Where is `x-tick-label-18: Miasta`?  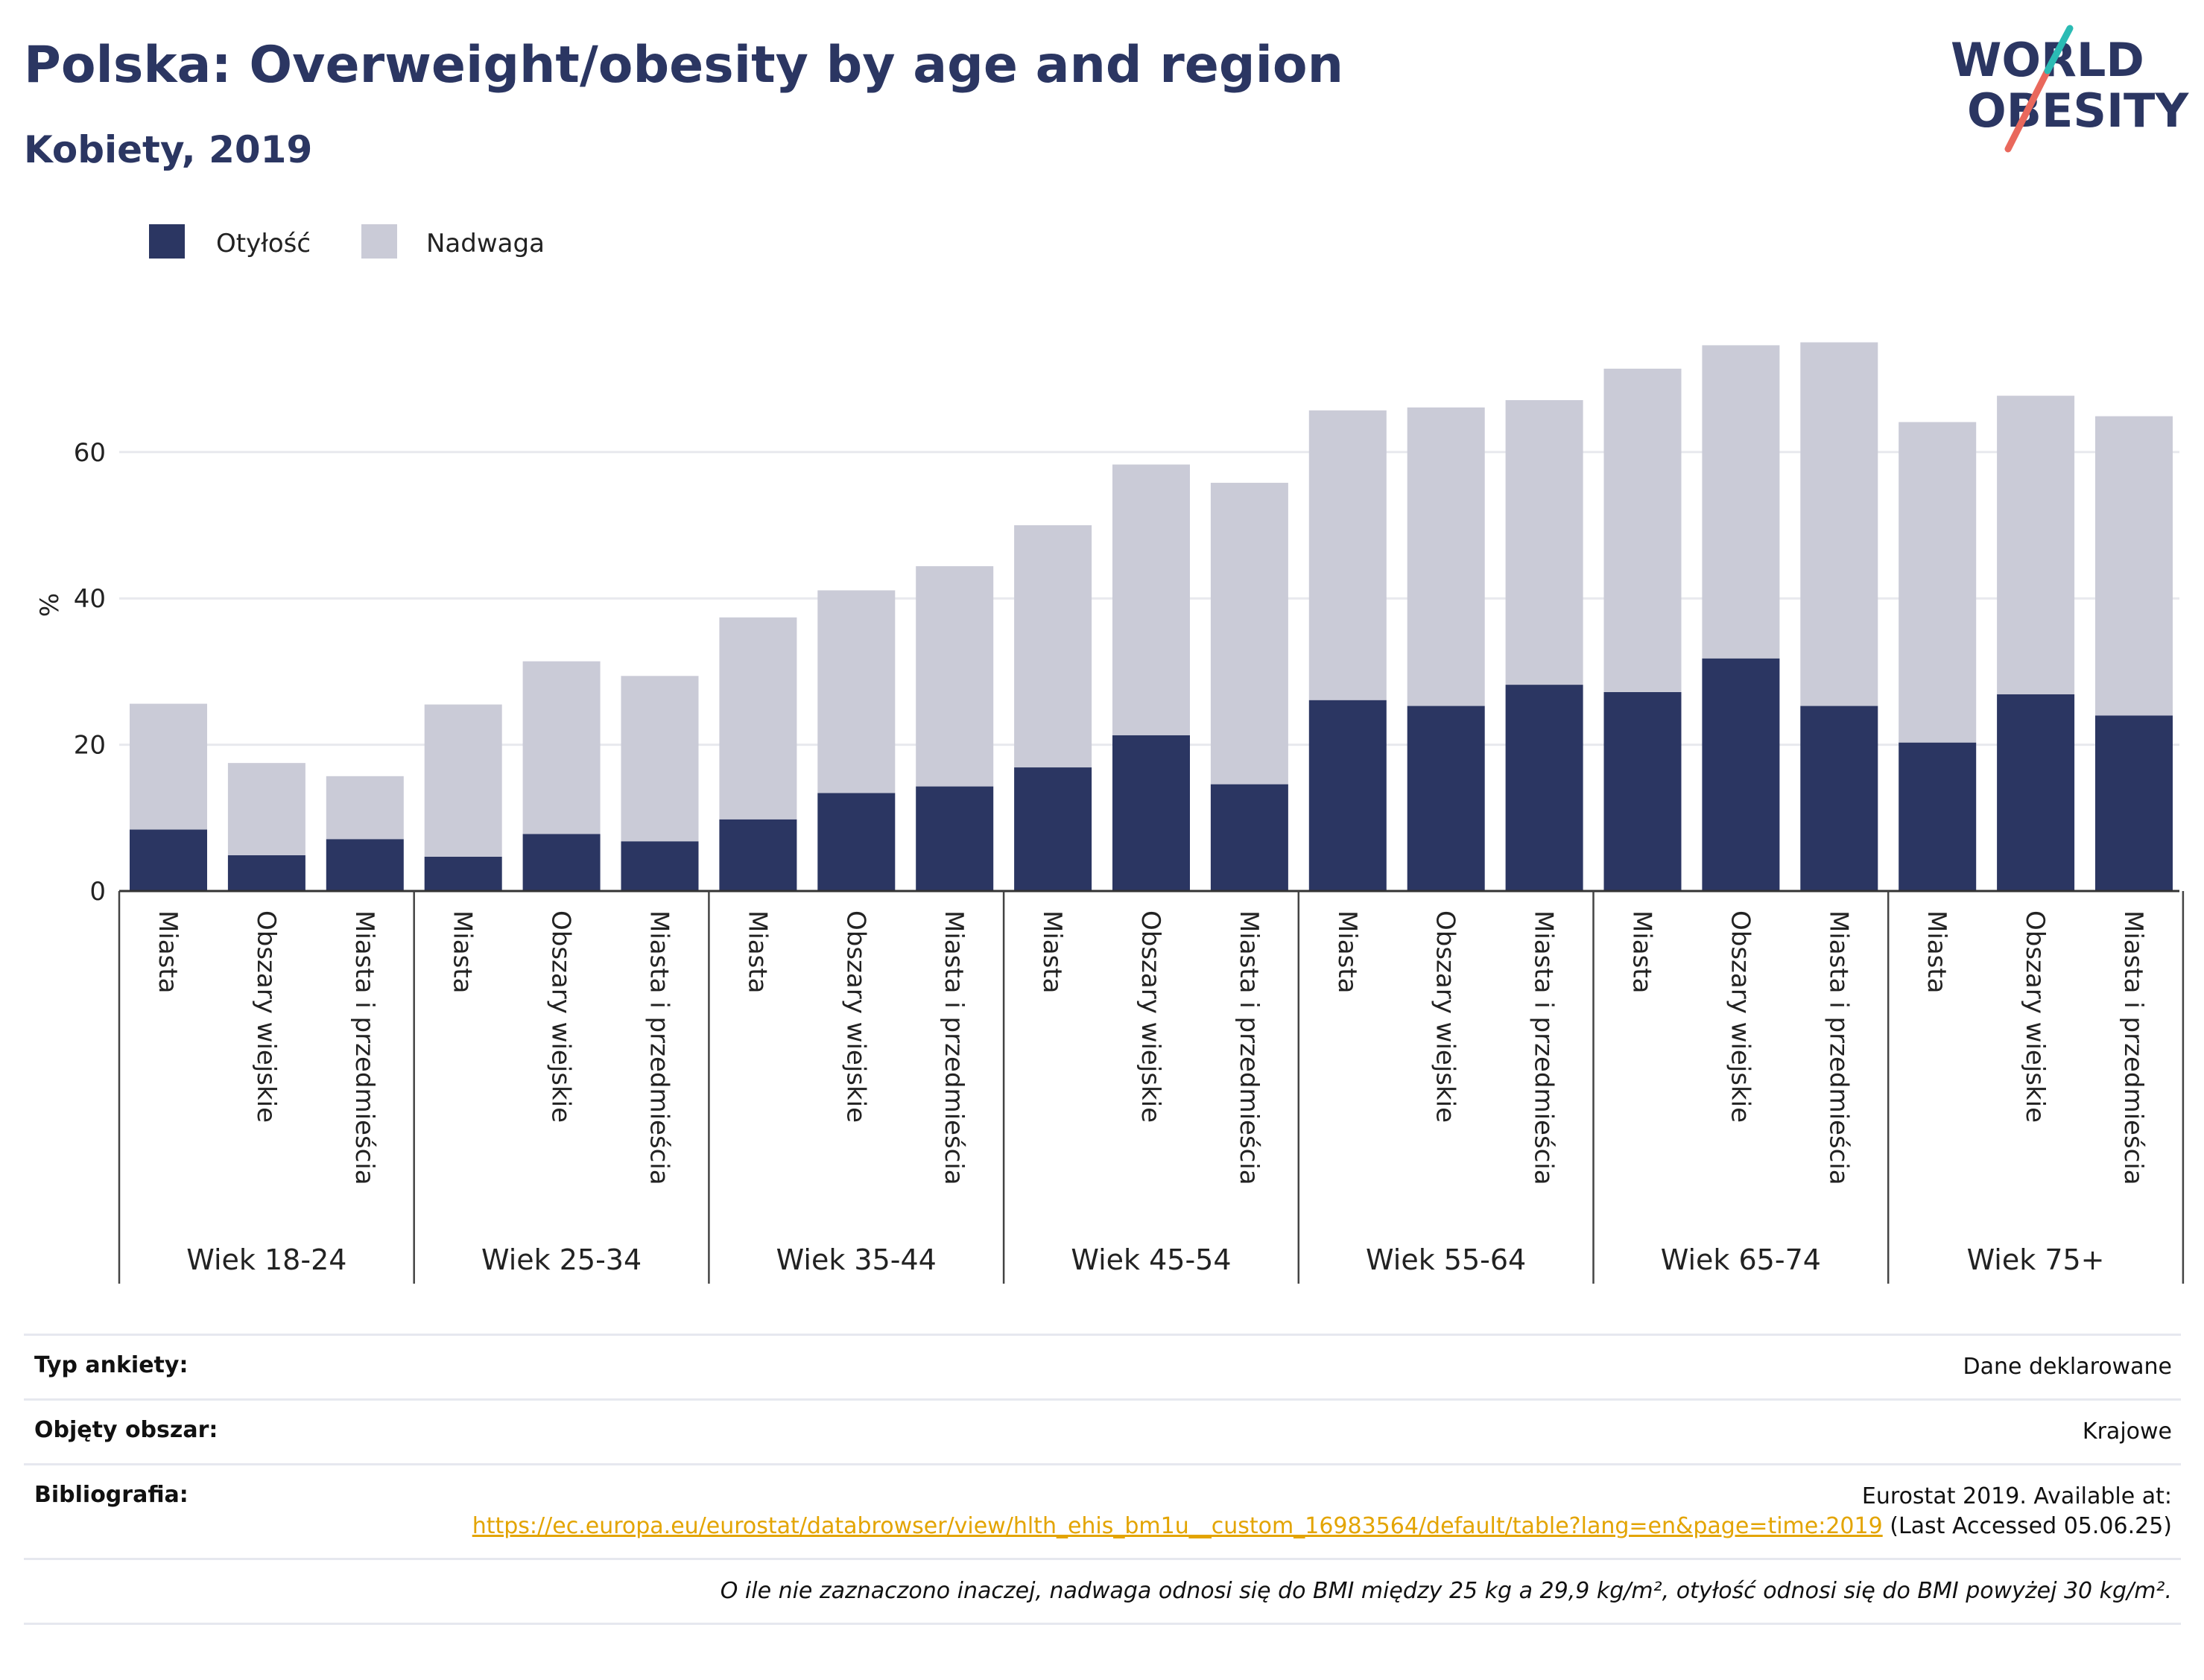
x-tick-label-18: Miasta is located at coordinates (1936, 952).